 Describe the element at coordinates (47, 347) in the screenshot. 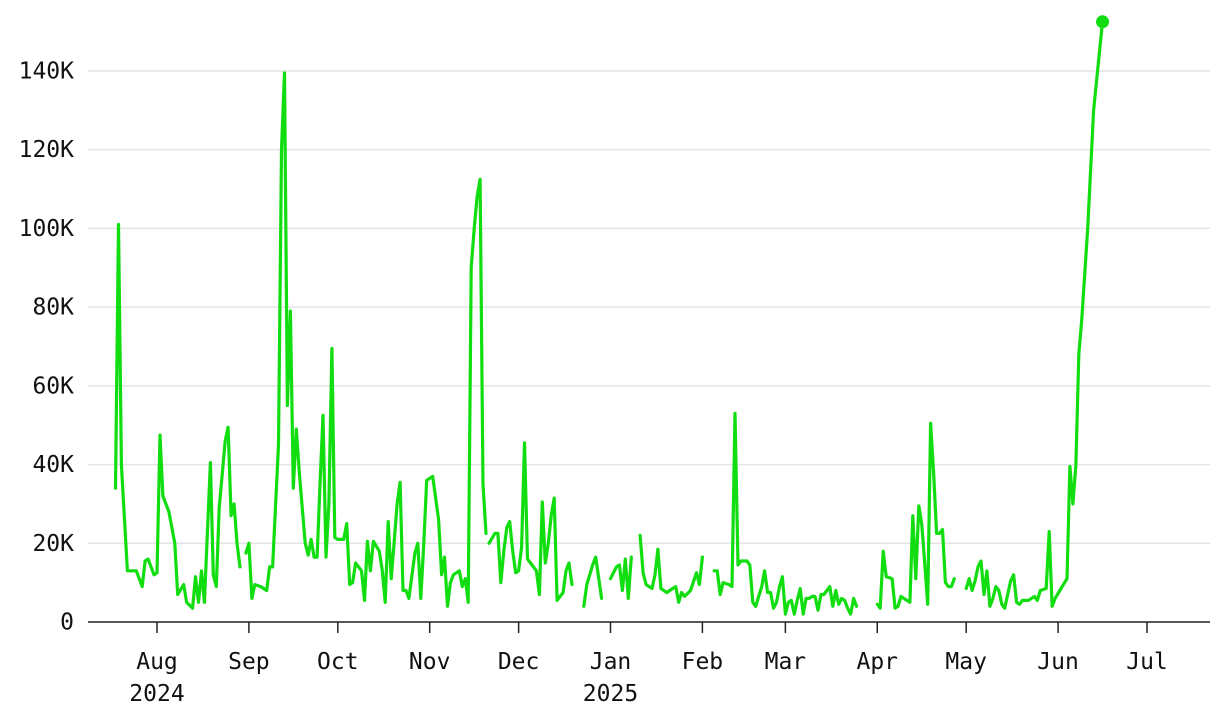

I see `y-axis-tick-labels: 0 20K 40K 60K 80K 100K 120K 140K` at that location.